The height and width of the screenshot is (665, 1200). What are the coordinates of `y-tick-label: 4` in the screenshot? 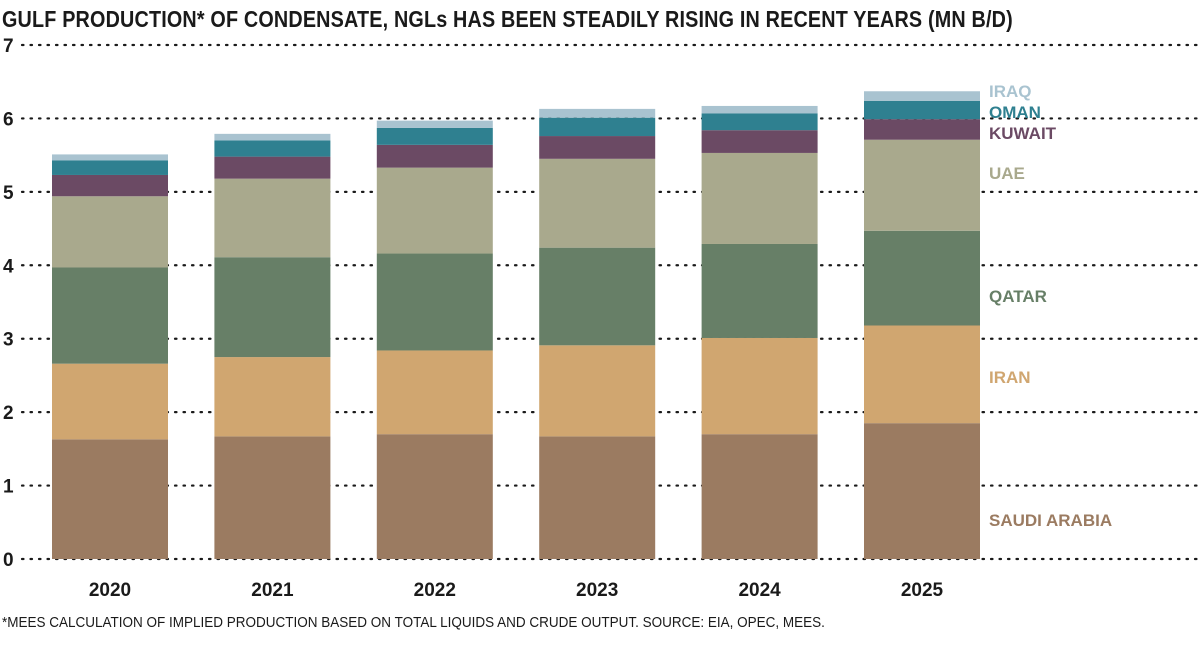 It's located at (8, 266).